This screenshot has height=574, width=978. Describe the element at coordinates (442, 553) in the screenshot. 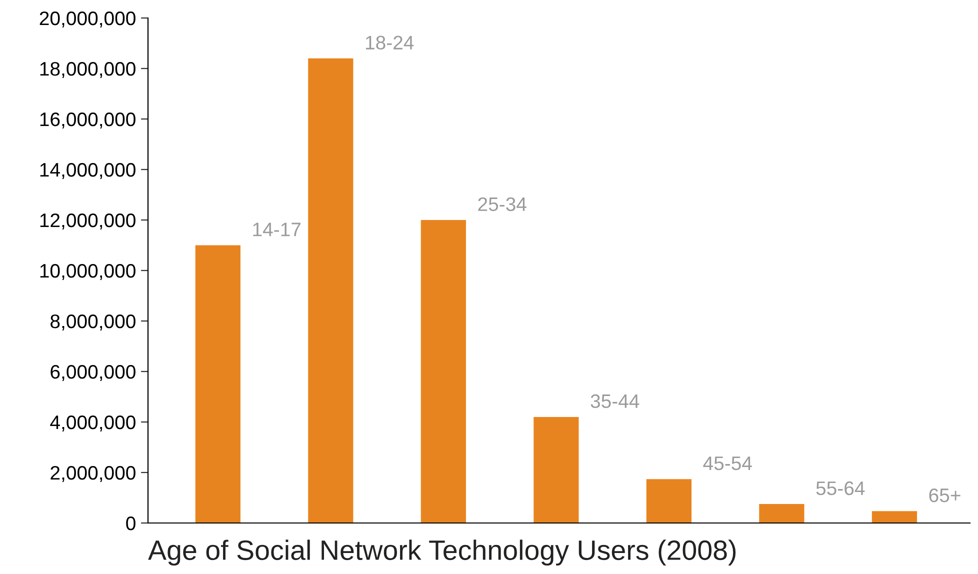

I see `x-axis-title: Age of Social Network Technology Users (2008)` at that location.